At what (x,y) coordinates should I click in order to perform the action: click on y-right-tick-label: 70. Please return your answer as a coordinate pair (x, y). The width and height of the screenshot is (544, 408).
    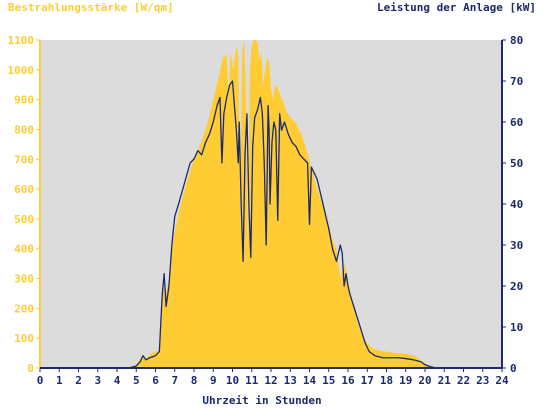
    Looking at the image, I should click on (516, 81).